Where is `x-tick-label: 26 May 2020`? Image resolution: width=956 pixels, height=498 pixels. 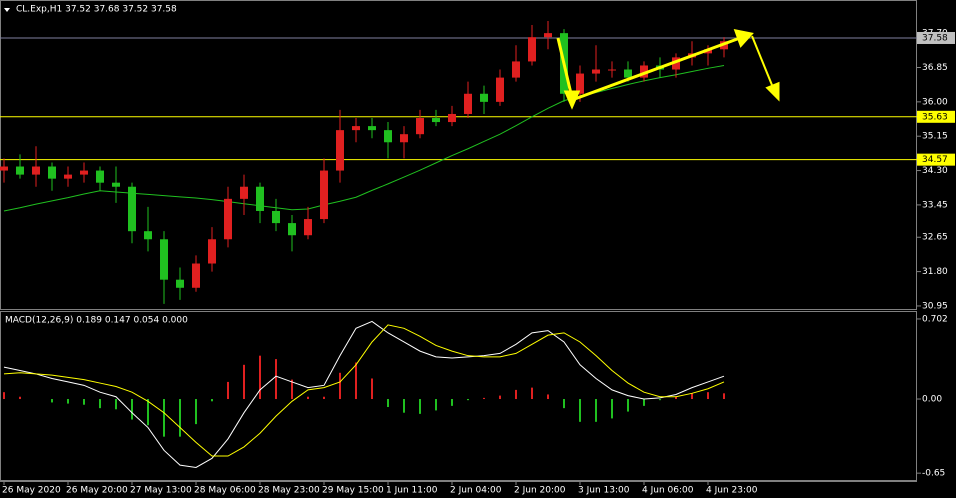
x-tick-label: 26 May 2020 is located at coordinates (31, 491).